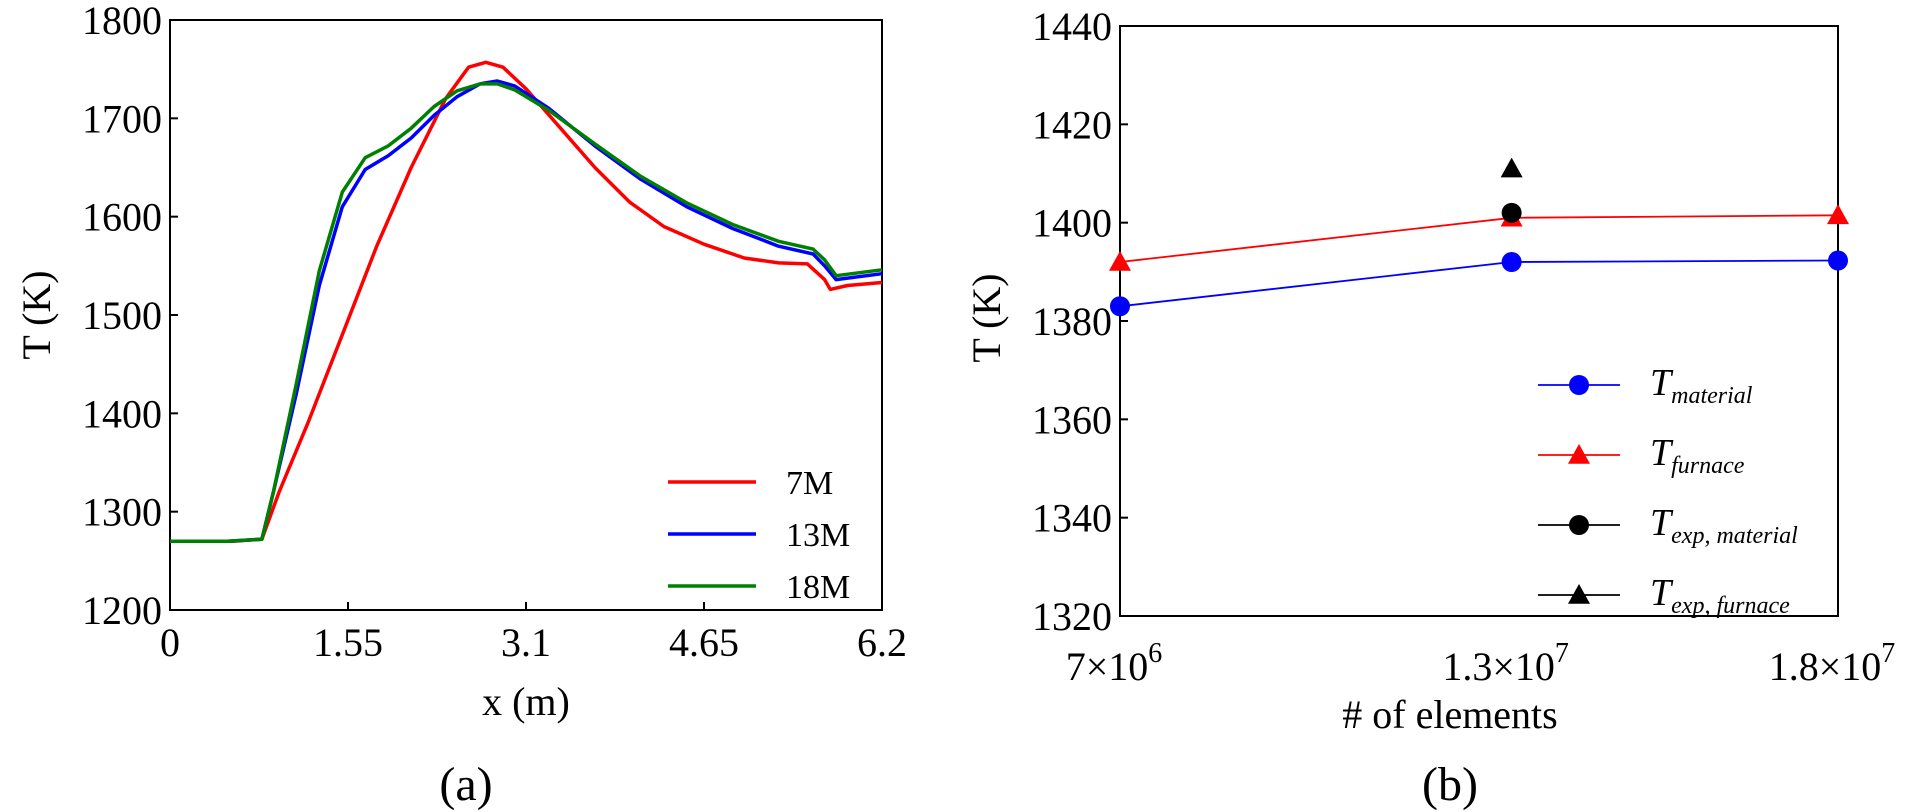  I want to click on panel-a-legend-label-13M: 13M, so click(818, 535).